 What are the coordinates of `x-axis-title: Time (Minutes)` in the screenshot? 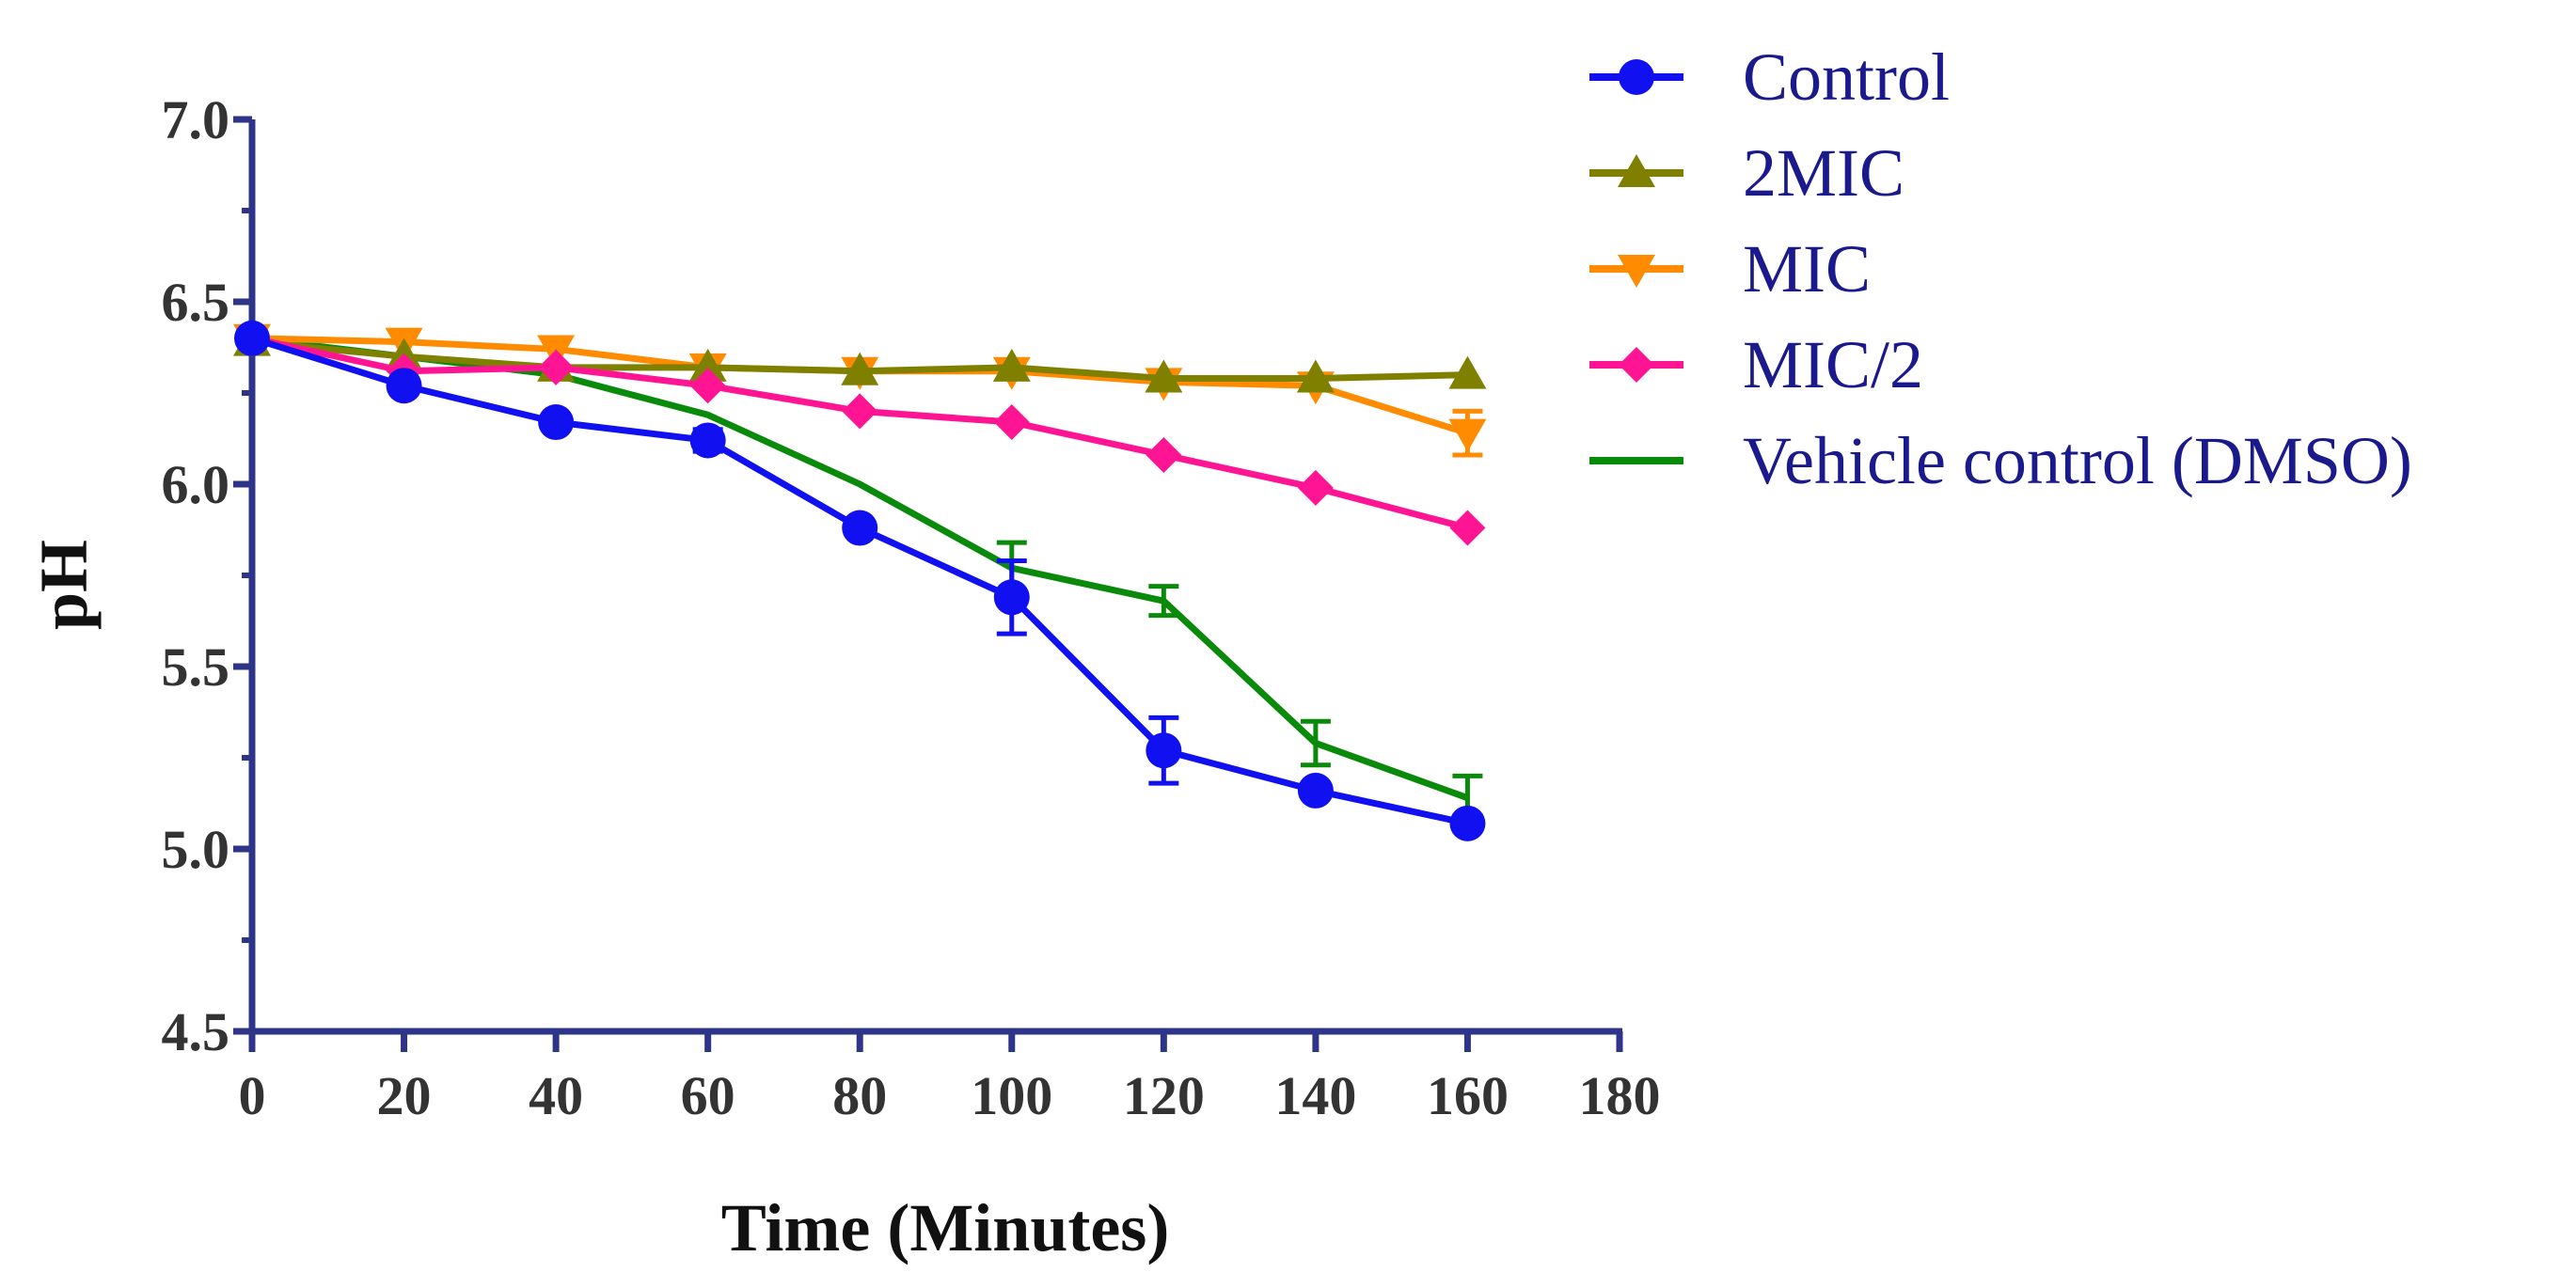 It's located at (945, 1227).